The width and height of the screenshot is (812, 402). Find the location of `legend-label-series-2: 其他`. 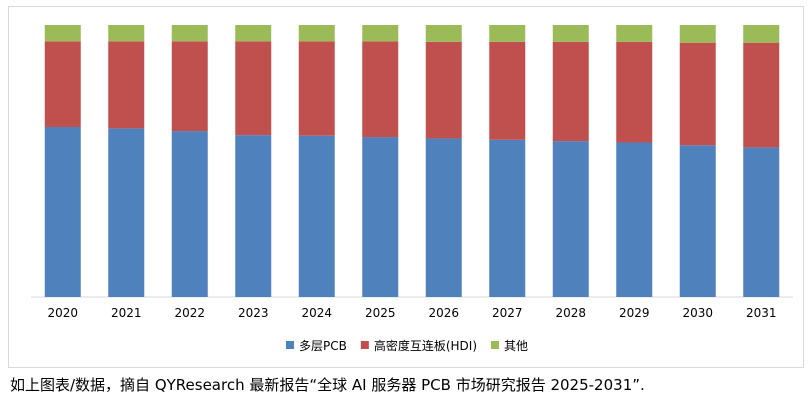

legend-label-series-2: 其他 is located at coordinates (516, 346).